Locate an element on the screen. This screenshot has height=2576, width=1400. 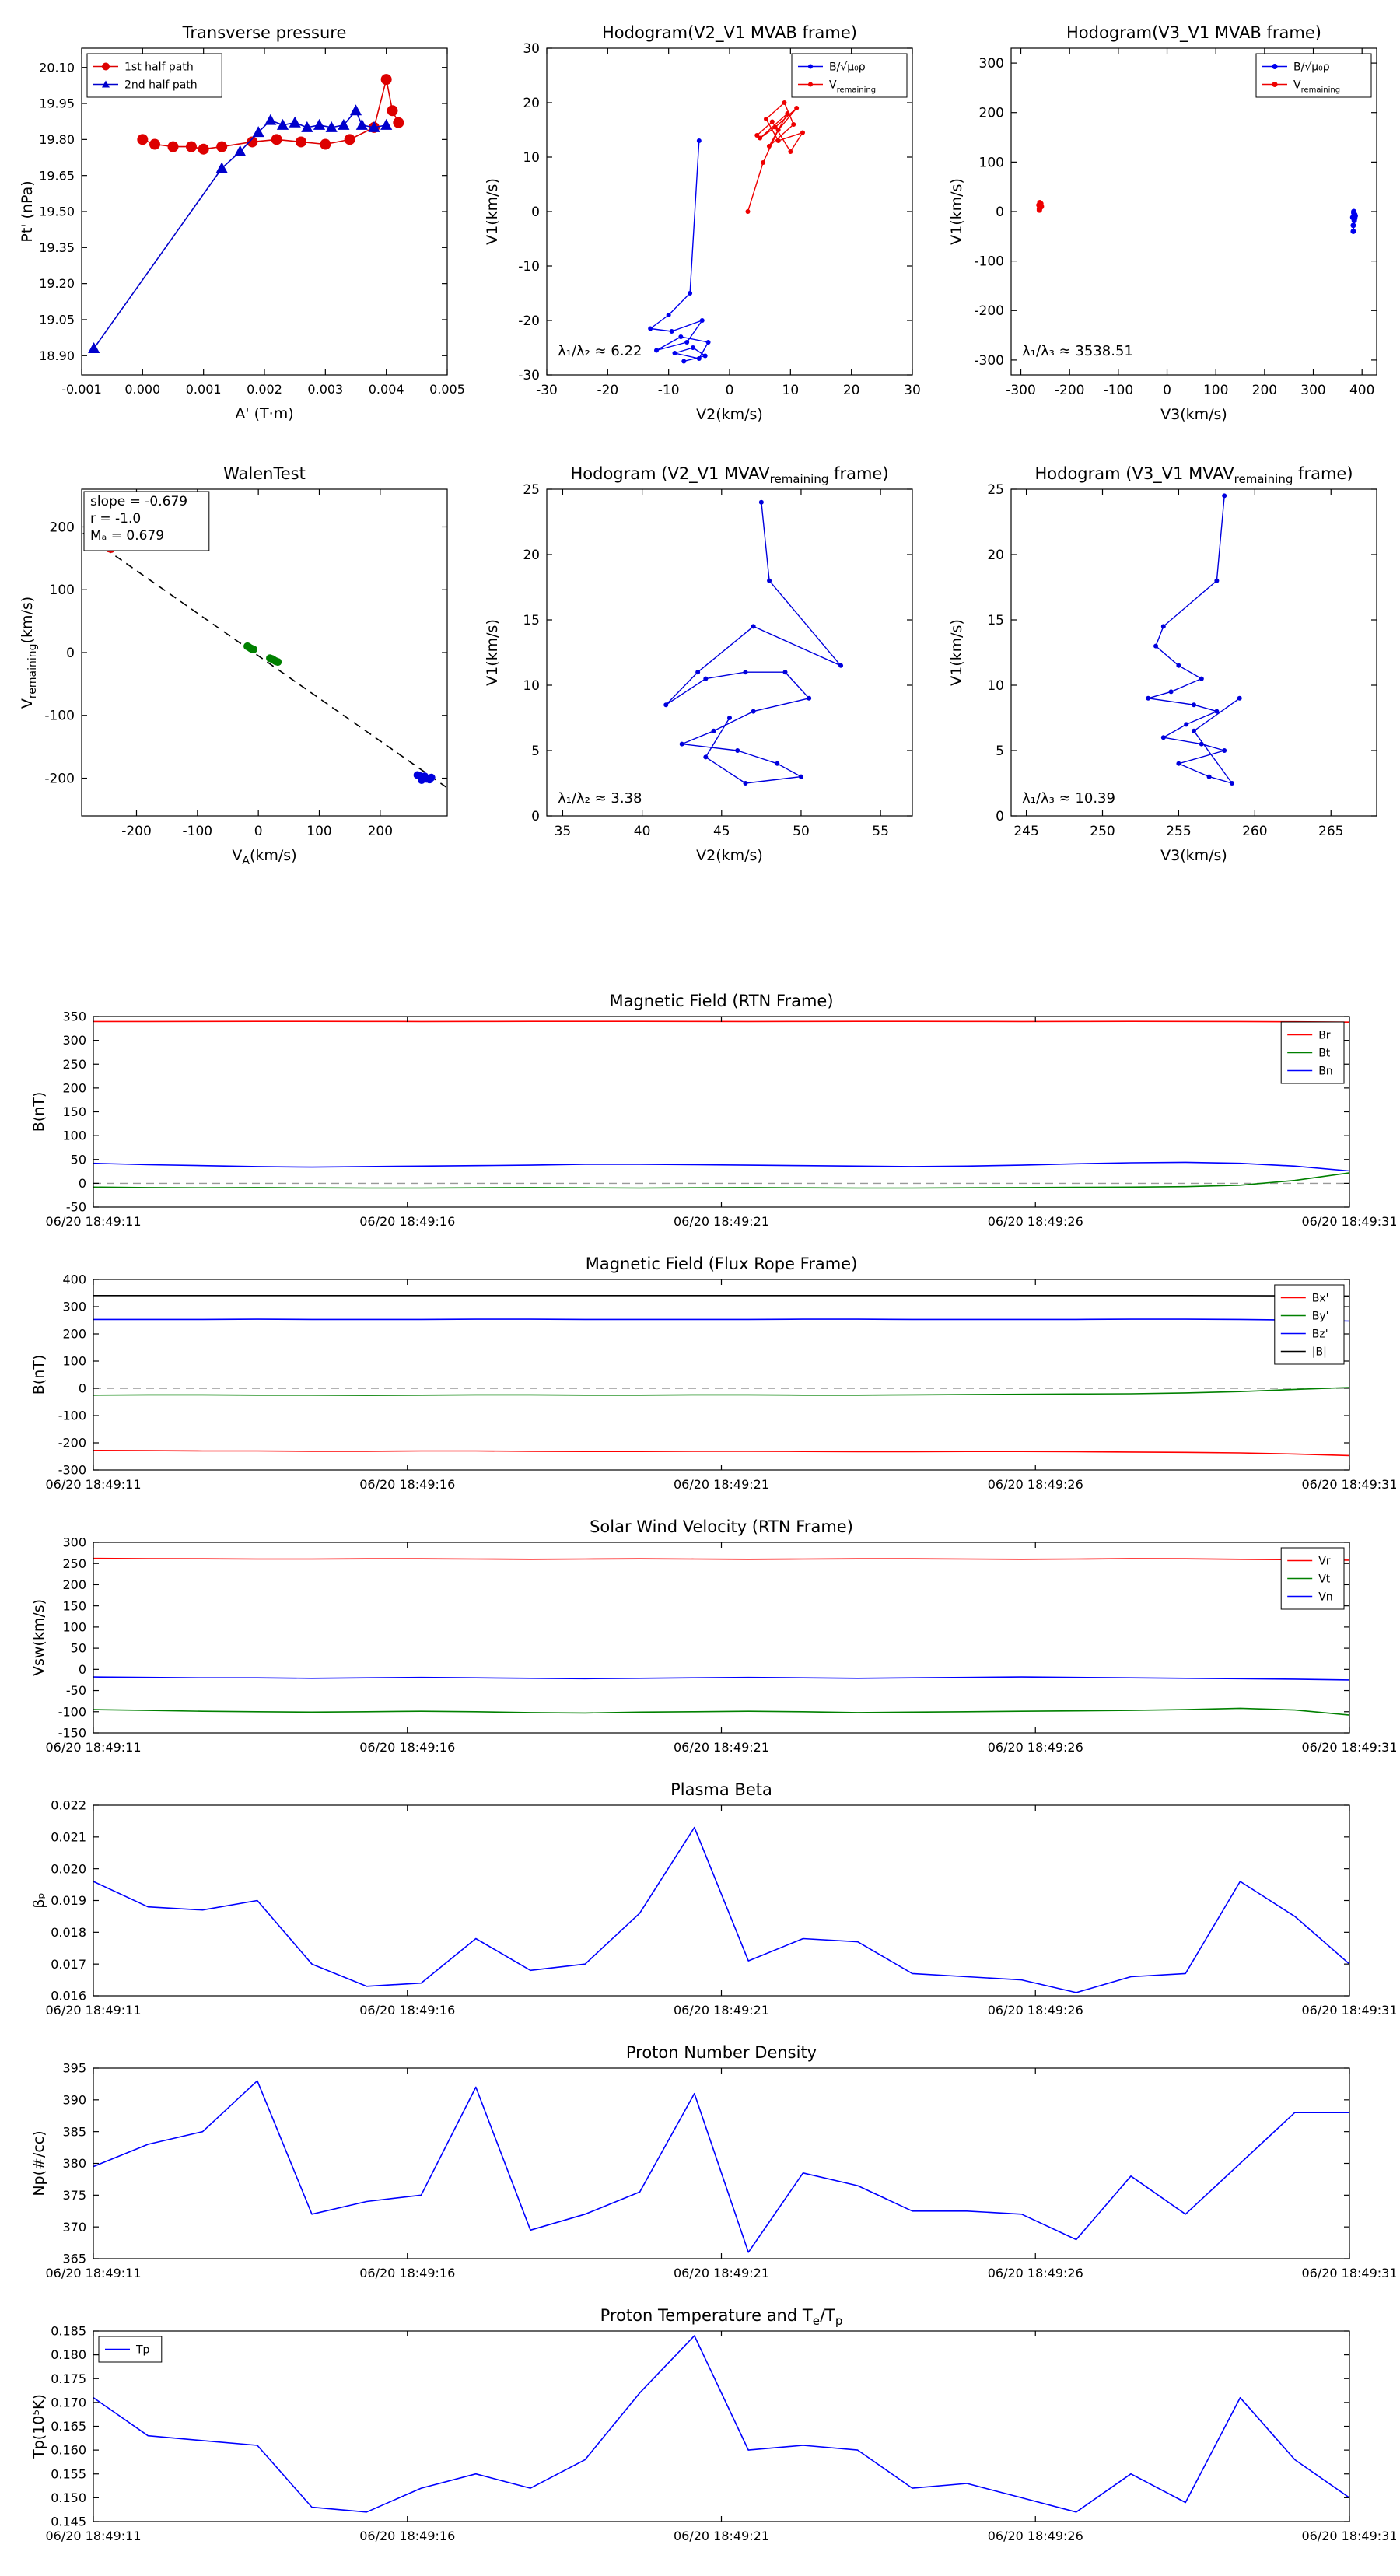
svg-text: Bx' is located at coordinates (1321, 1298).